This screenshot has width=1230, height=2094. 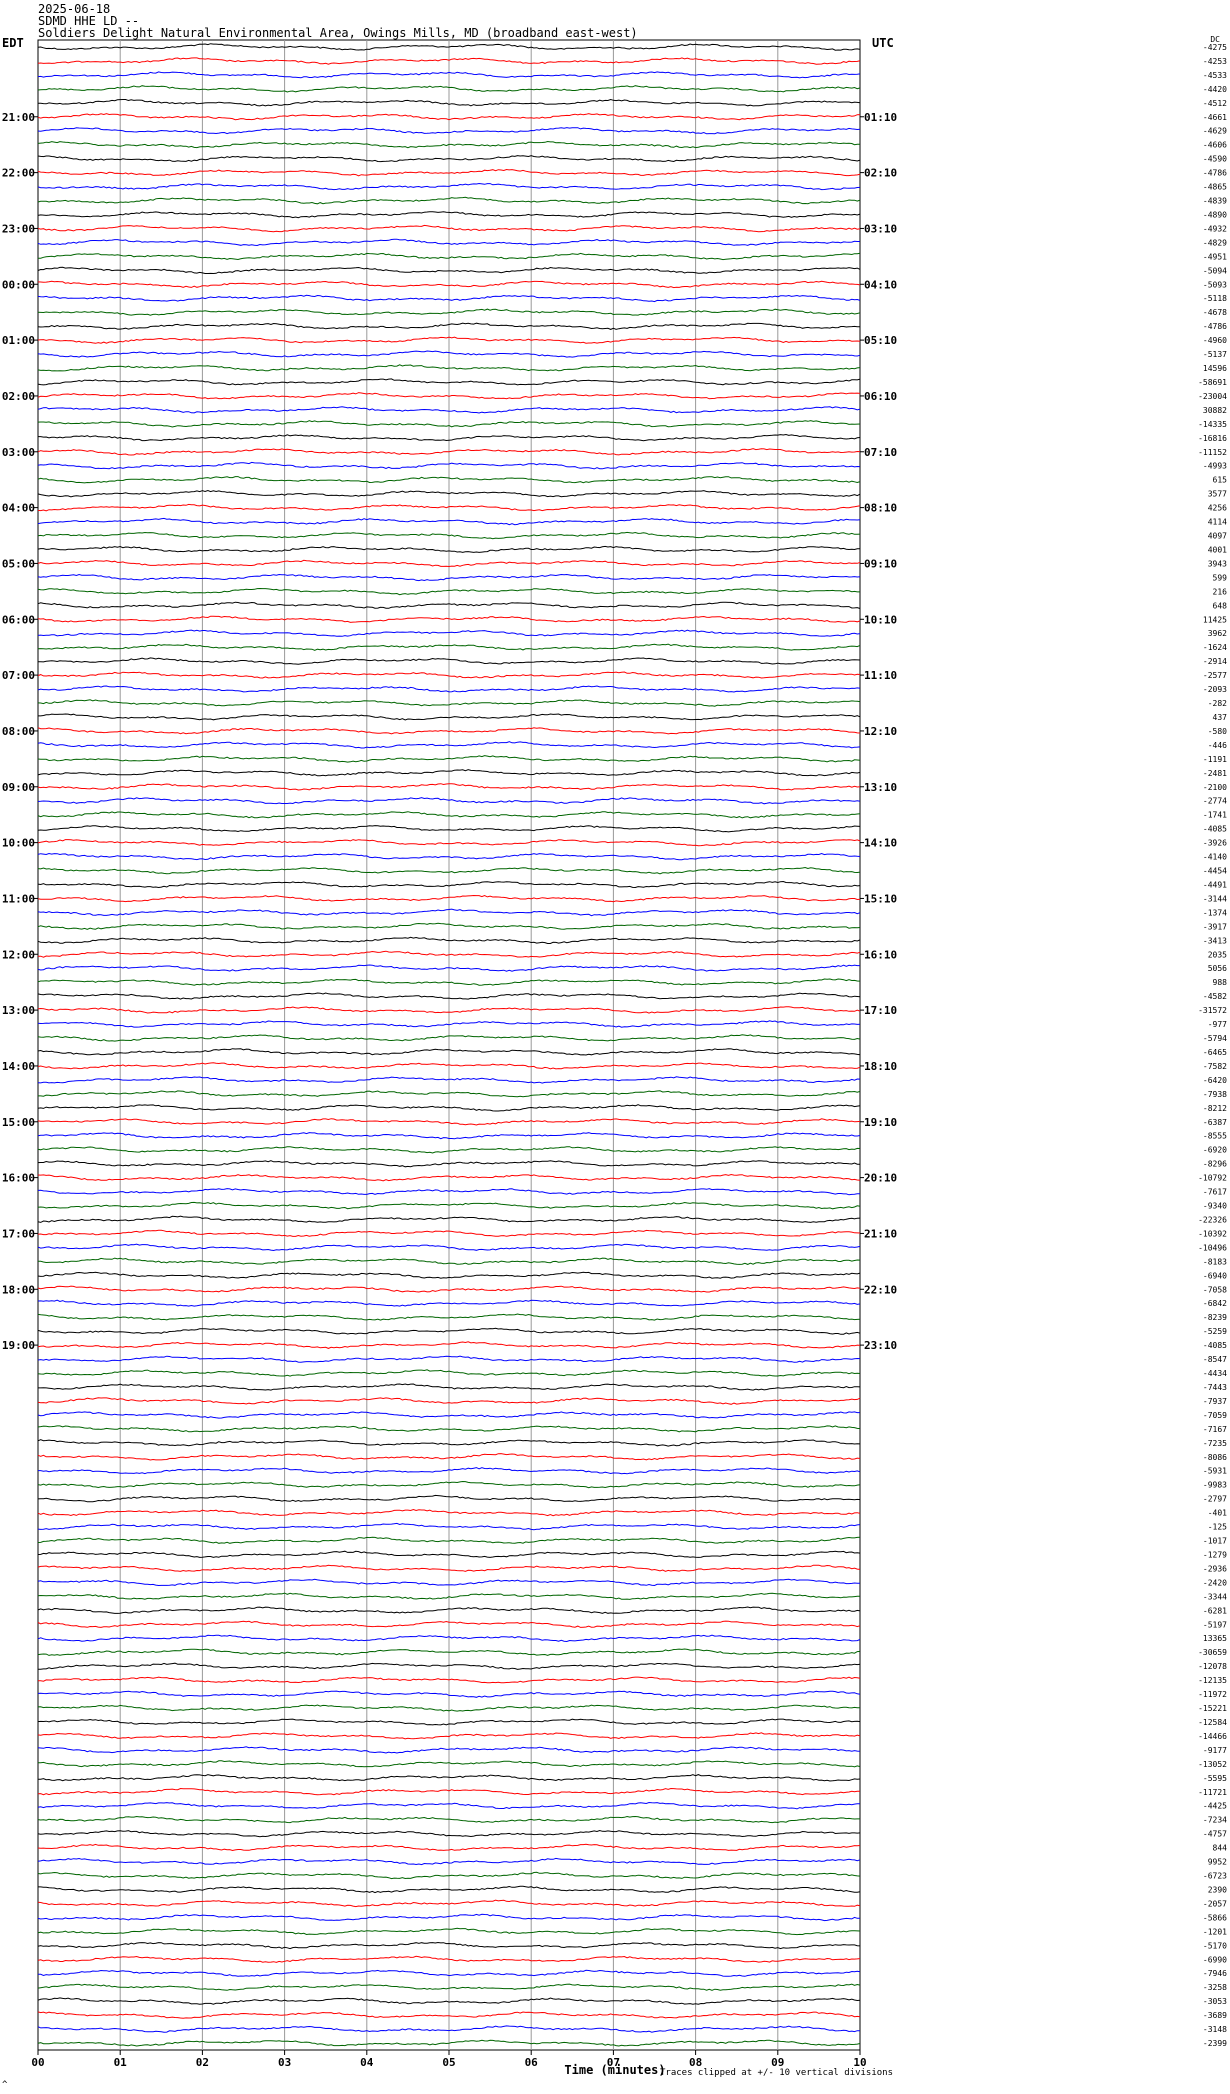 I want to click on trace-offset-label: -4140, so click(x=1215, y=857).